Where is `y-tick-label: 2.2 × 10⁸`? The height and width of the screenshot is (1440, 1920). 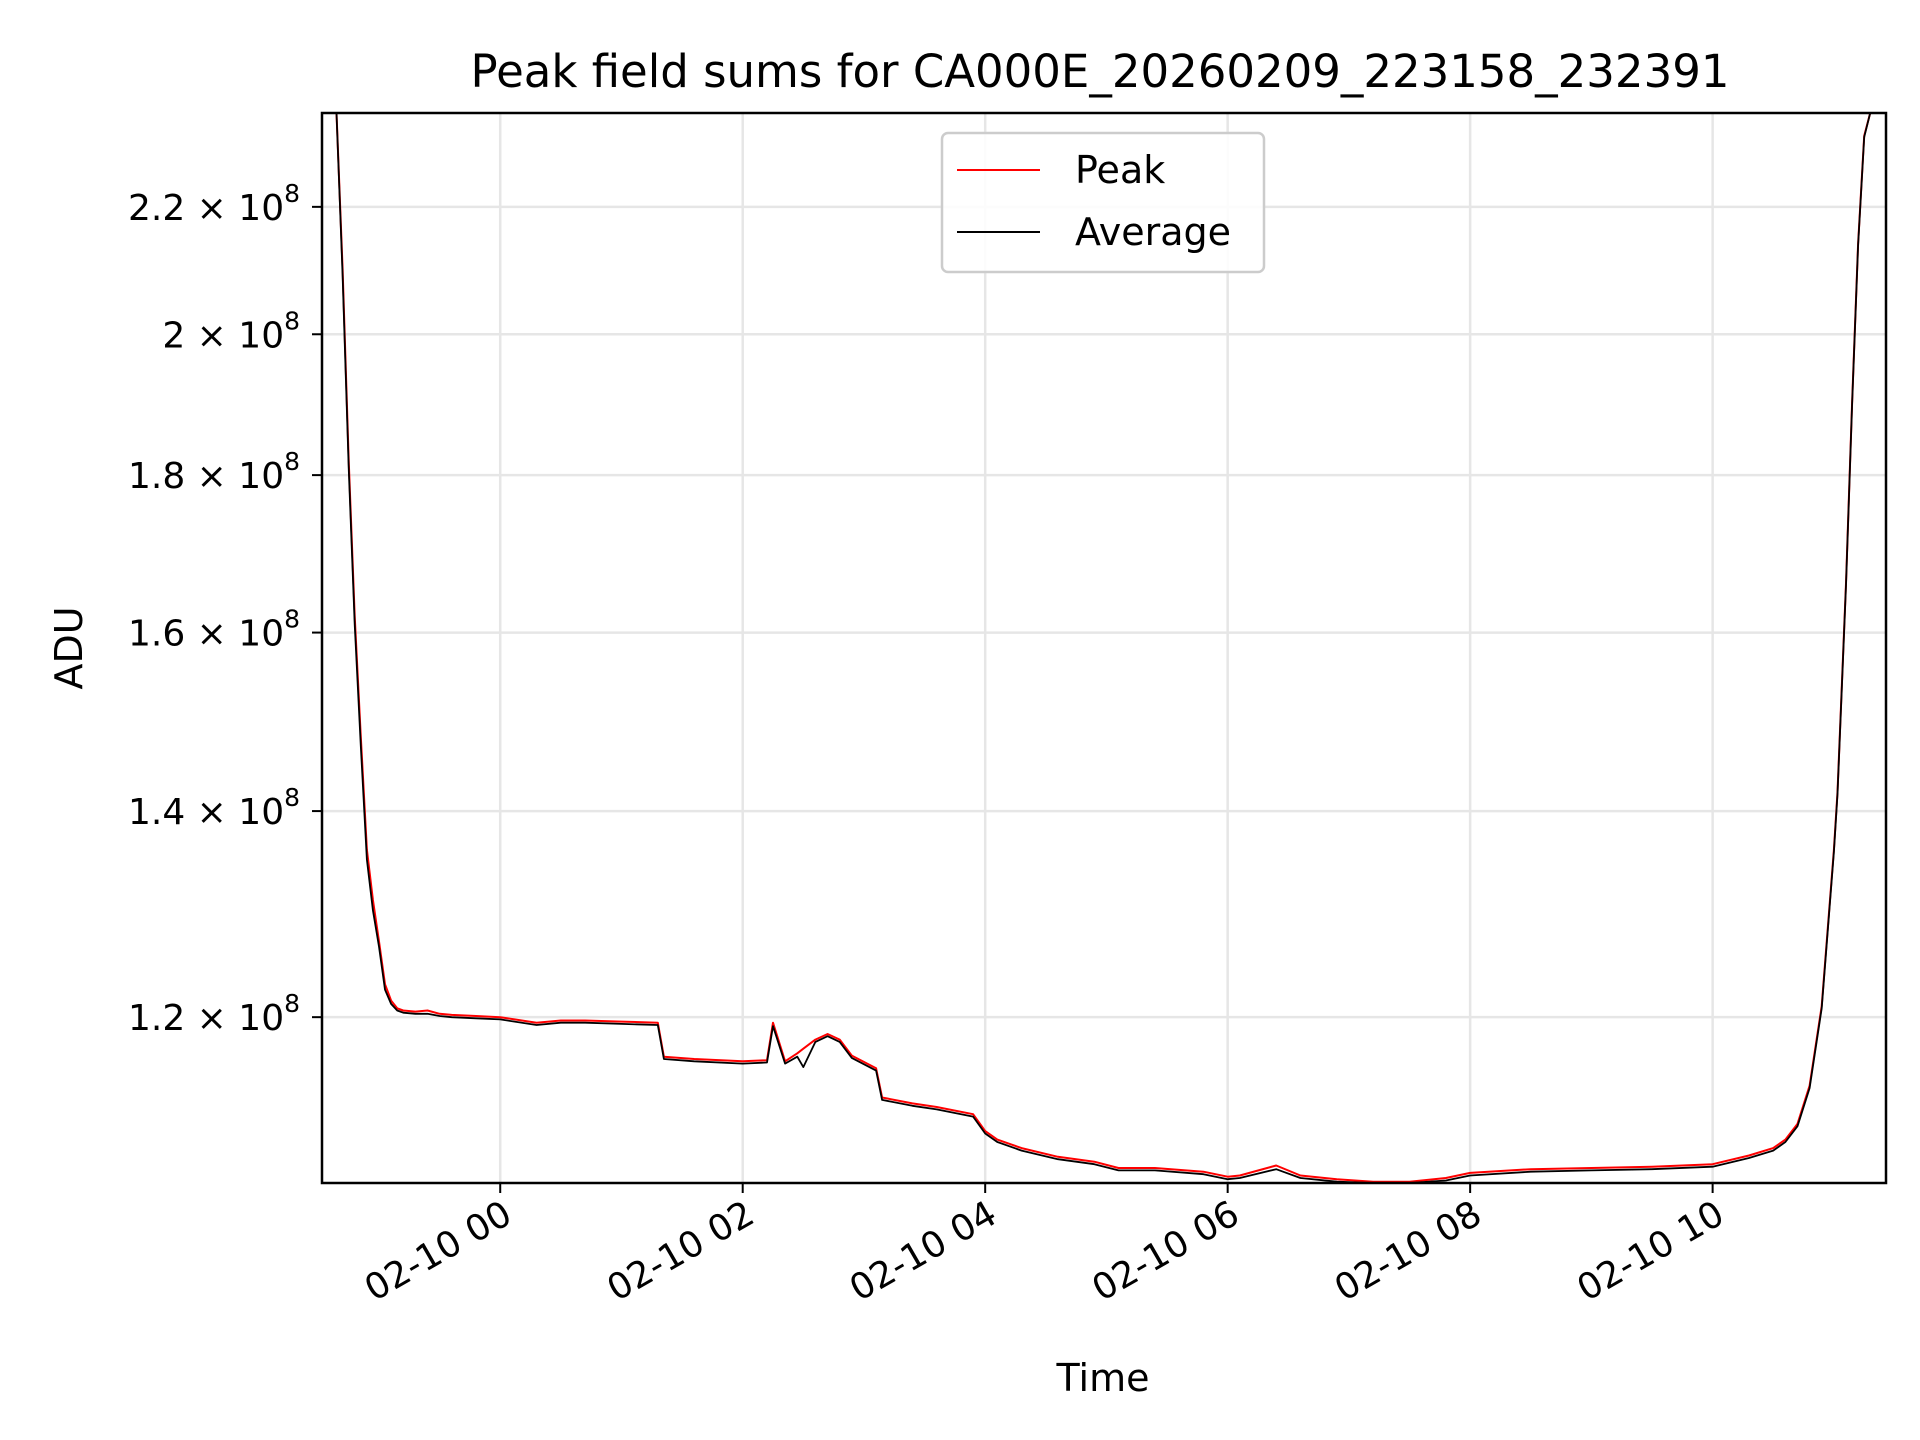 y-tick-label: 2.2 × 10⁸ is located at coordinates (214, 204).